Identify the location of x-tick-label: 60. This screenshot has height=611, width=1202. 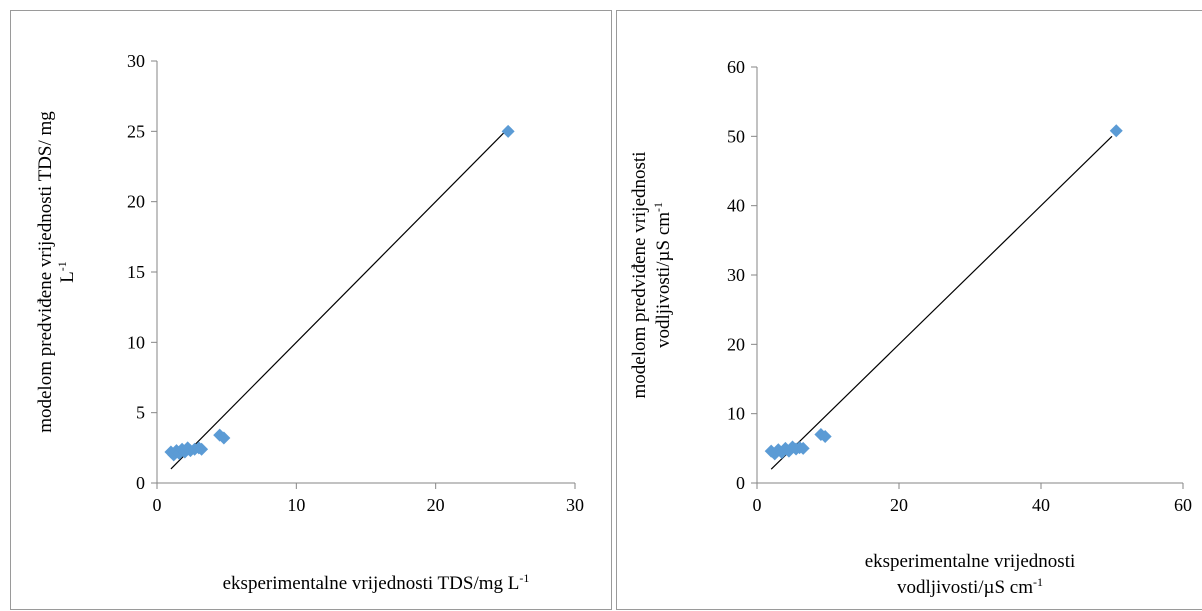
(1183, 505).